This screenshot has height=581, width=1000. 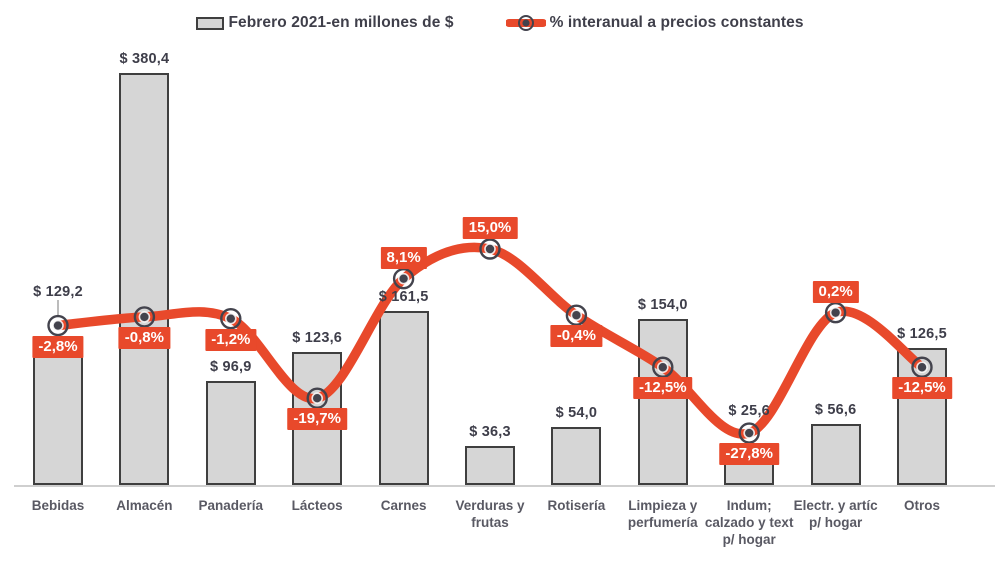 I want to click on category-label: Almacén, so click(x=144, y=505).